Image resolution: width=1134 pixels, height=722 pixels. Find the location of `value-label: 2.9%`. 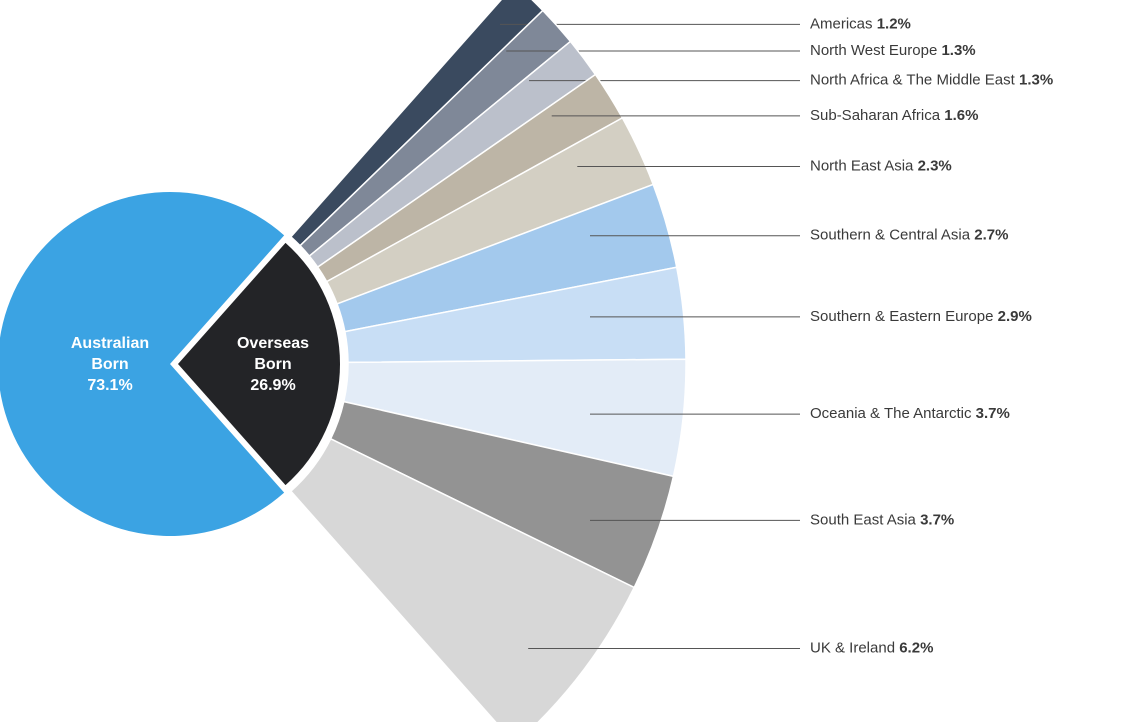

value-label: 2.9% is located at coordinates (1015, 316).